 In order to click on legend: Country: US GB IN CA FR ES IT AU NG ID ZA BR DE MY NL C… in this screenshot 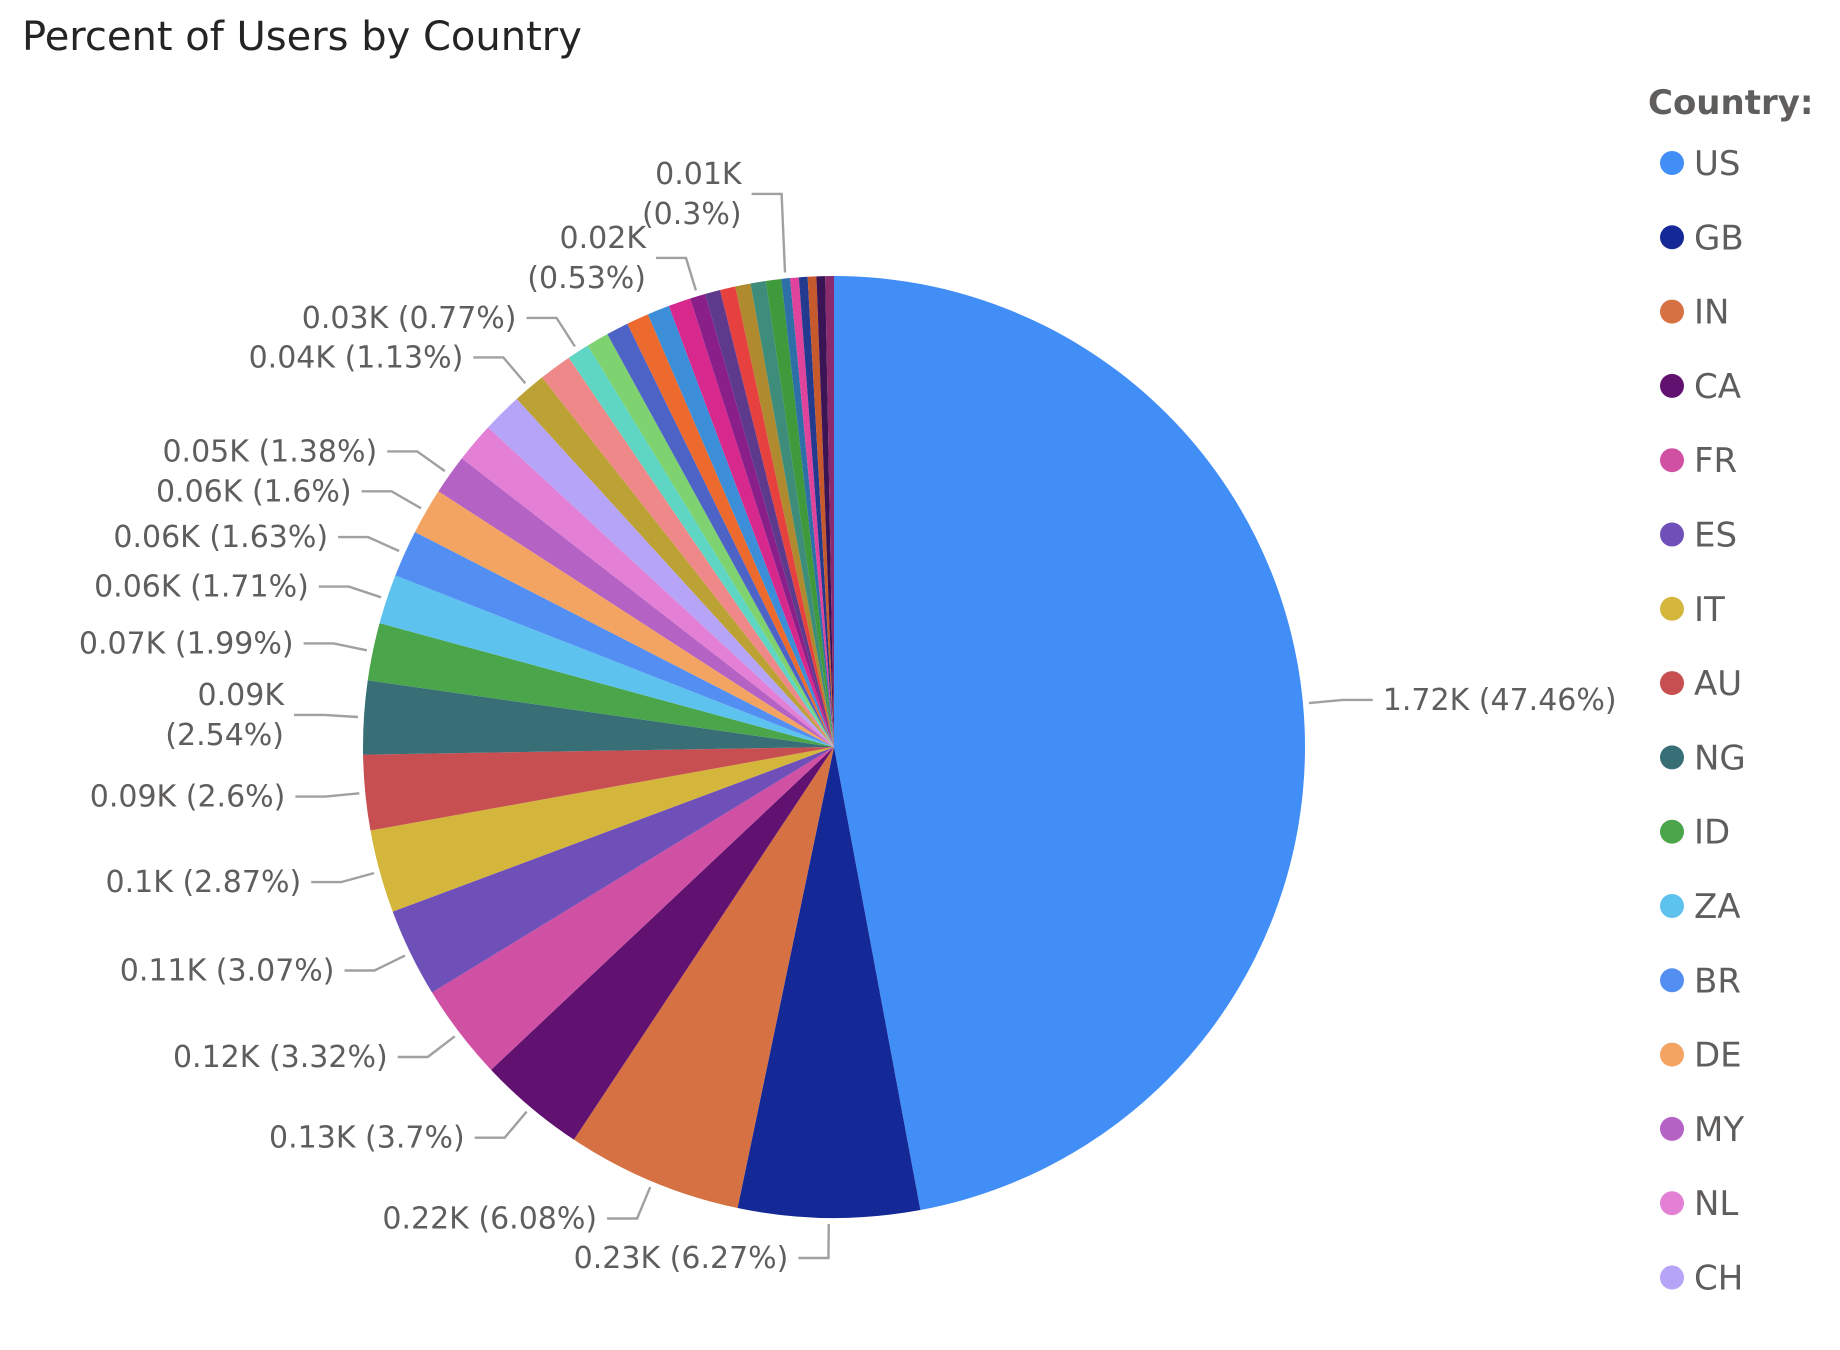, I will do `click(1731, 691)`.